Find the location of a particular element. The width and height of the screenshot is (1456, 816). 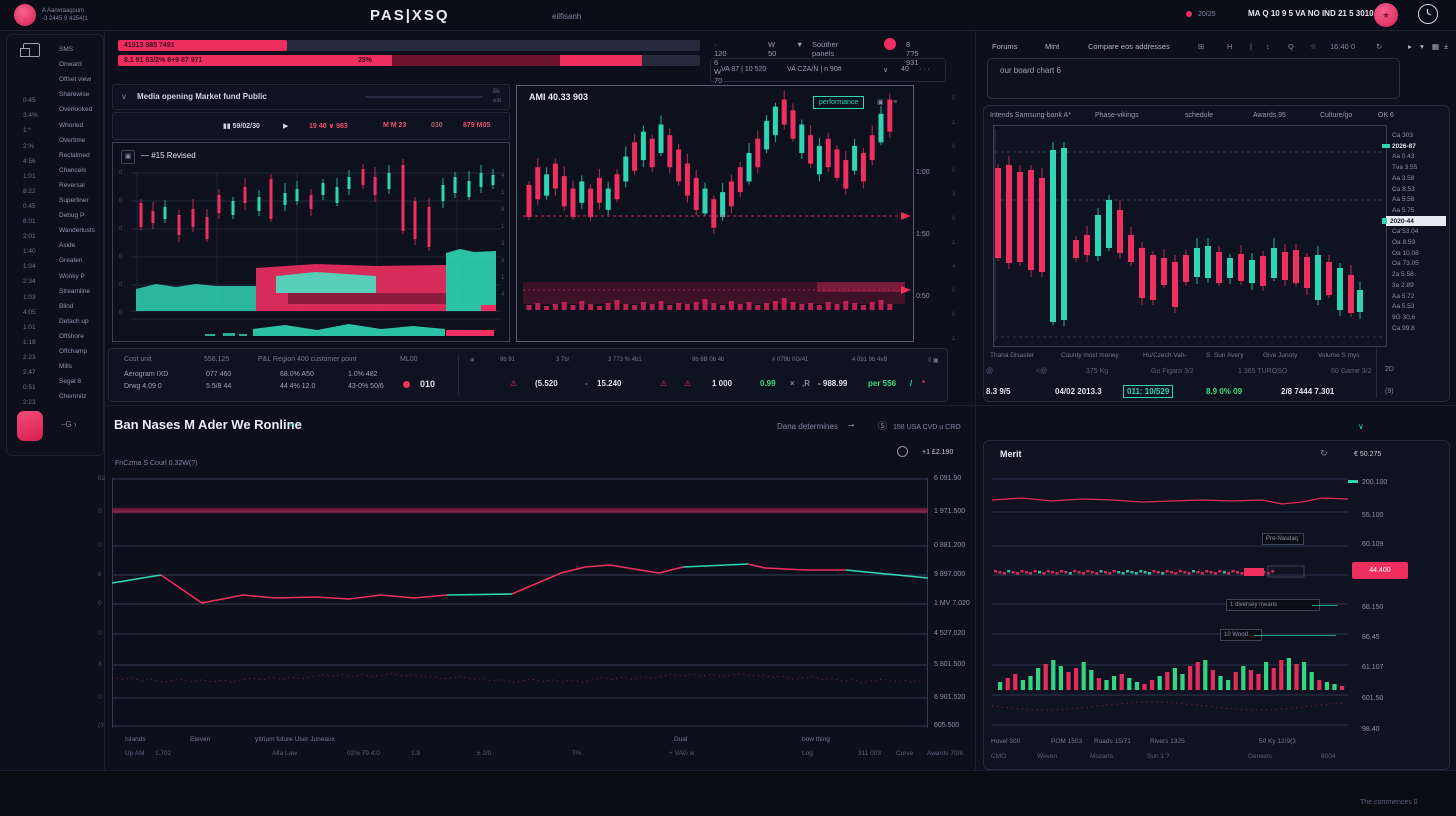

ladder-row: Aa 5.58 is located at coordinates (1403, 200).